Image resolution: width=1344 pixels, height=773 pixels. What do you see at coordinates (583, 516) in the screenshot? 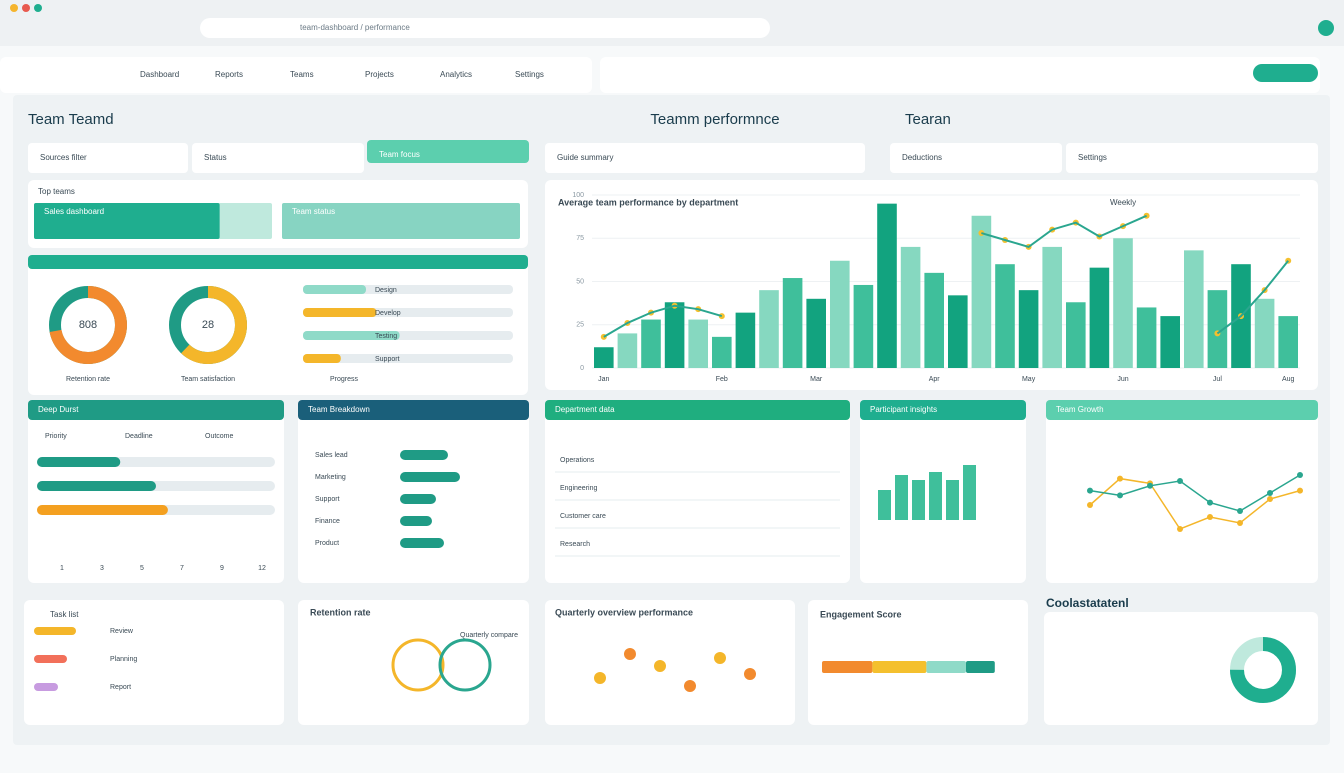
I see `label: Customer care` at bounding box center [583, 516].